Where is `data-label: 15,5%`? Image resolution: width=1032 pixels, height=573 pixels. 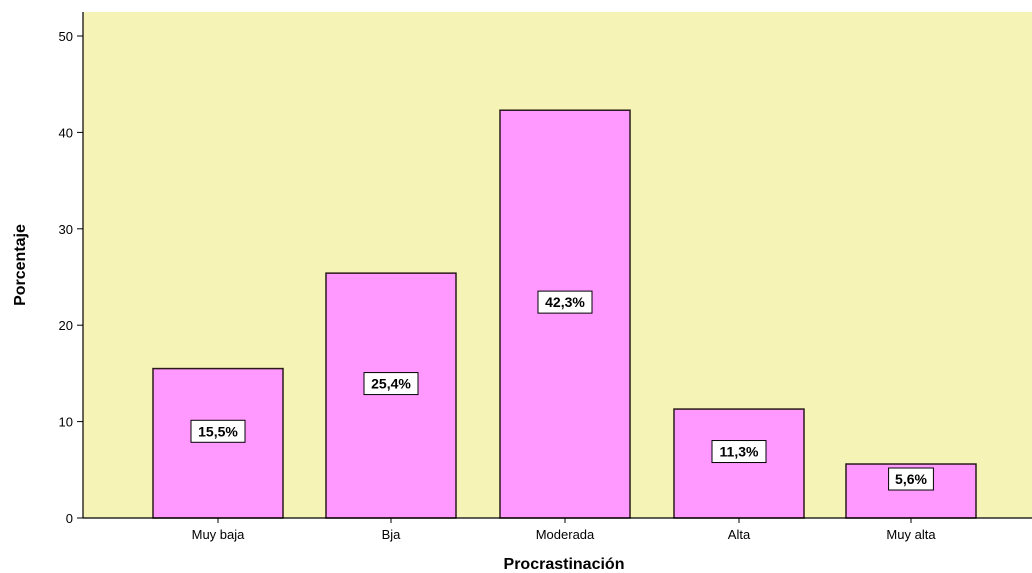 data-label: 15,5% is located at coordinates (218, 431).